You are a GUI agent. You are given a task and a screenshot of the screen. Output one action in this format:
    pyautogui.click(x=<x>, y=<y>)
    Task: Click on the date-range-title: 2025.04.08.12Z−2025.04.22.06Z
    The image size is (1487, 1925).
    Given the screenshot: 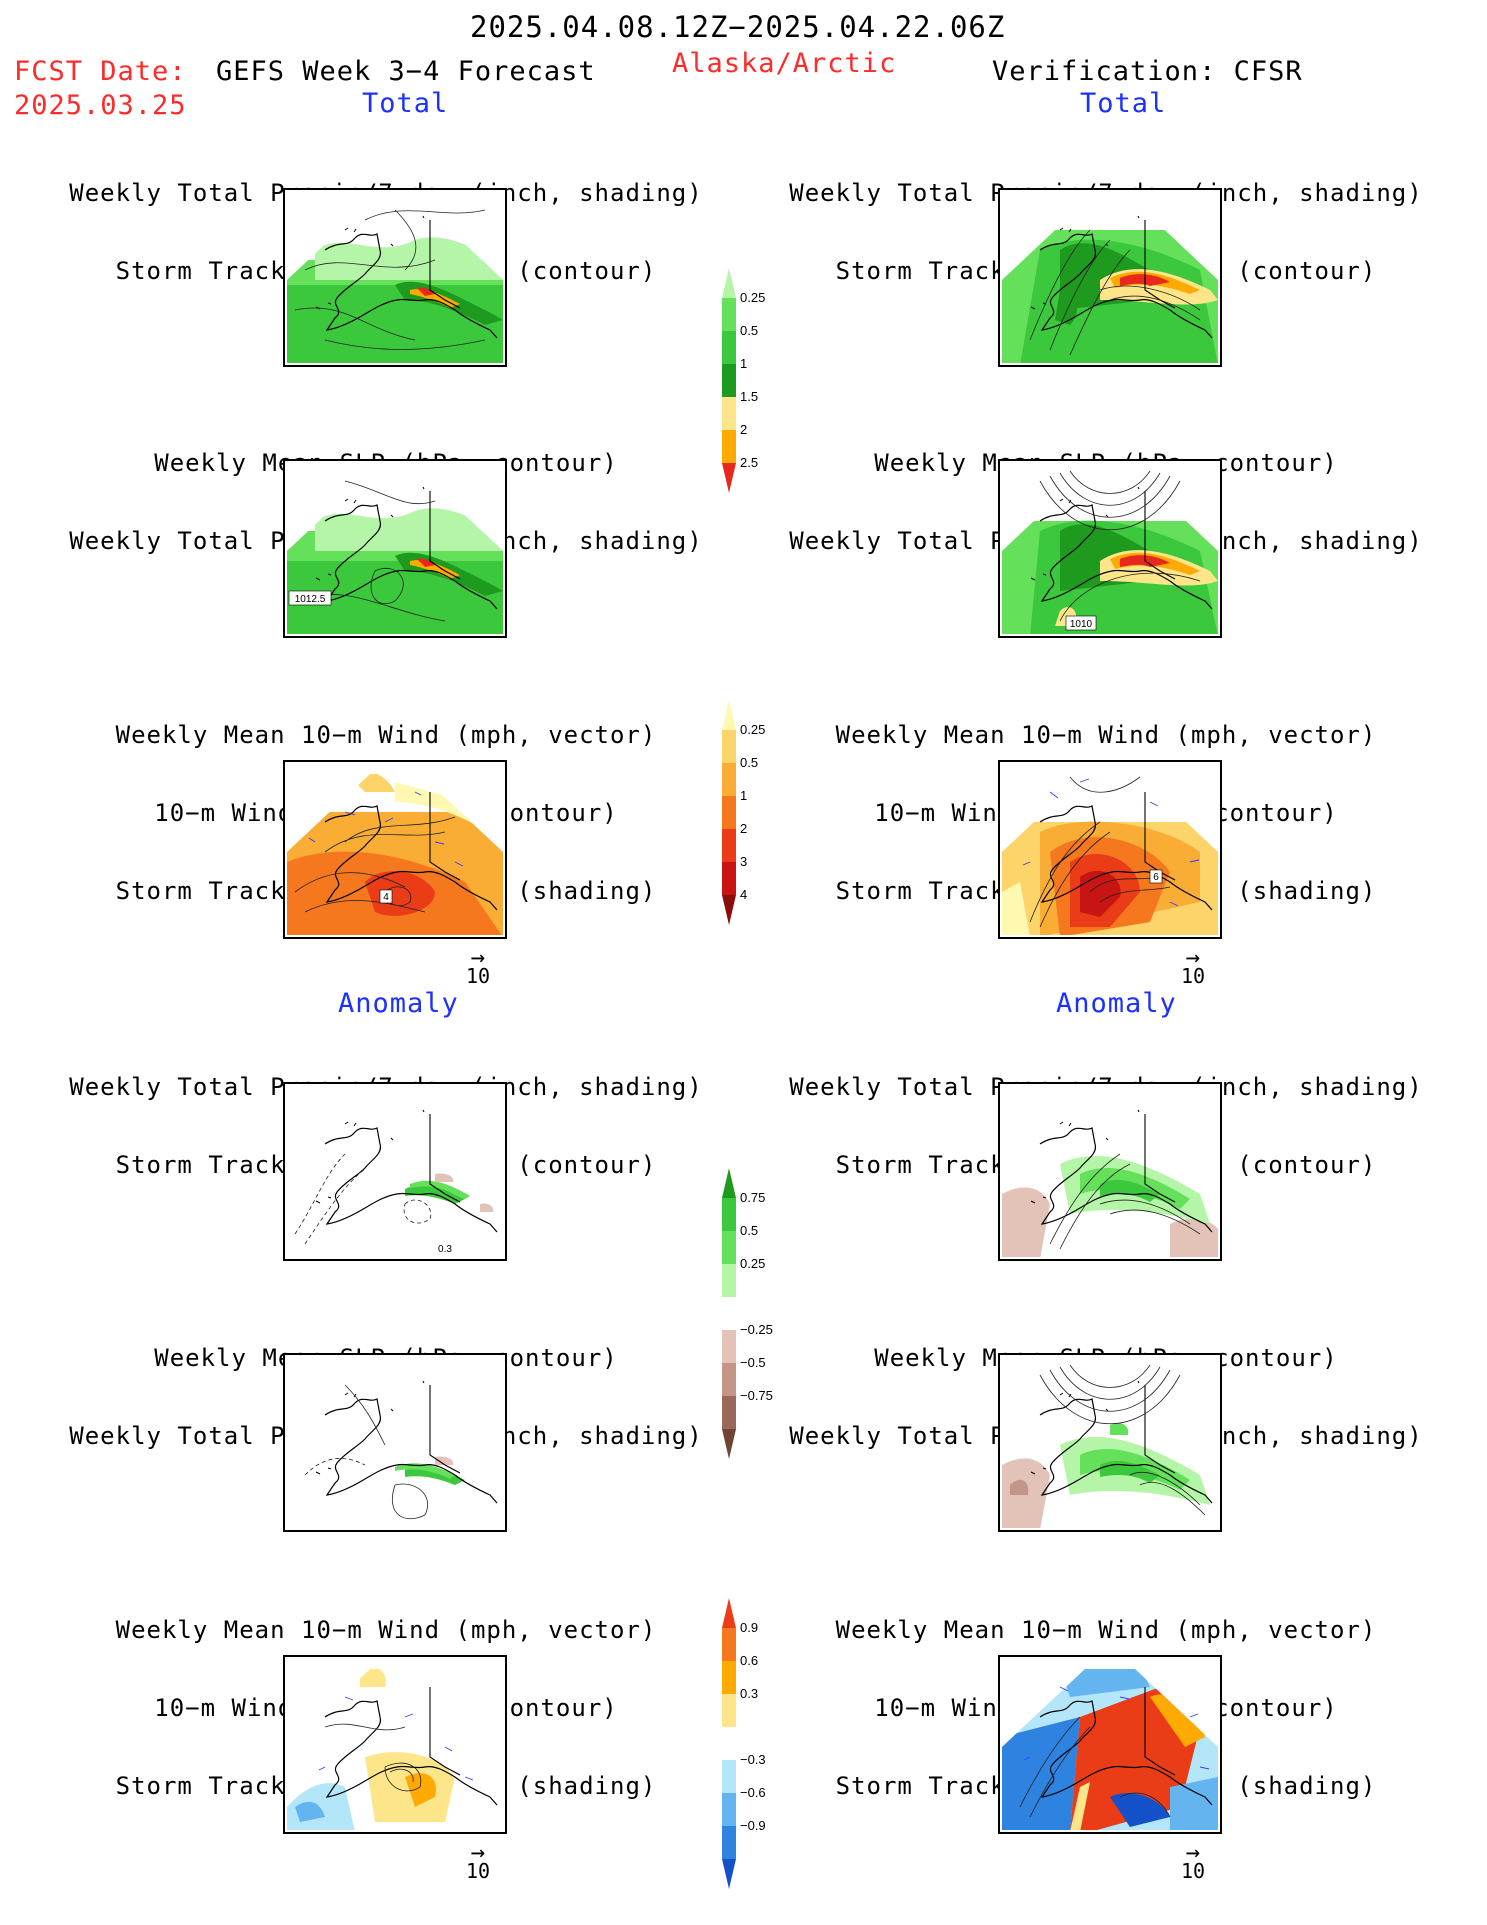 What is the action you would take?
    pyautogui.click(x=738, y=27)
    